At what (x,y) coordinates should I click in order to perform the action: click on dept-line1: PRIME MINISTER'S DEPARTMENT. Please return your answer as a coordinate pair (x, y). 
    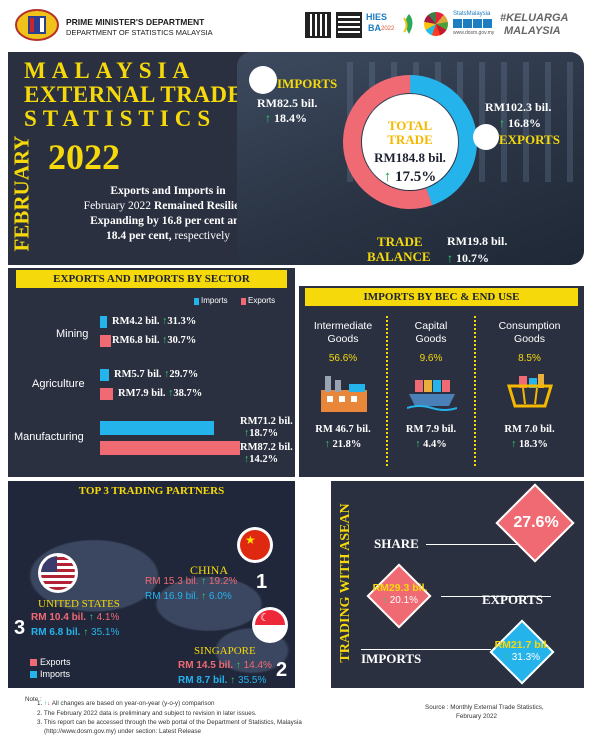
    Looking at the image, I should click on (135, 22).